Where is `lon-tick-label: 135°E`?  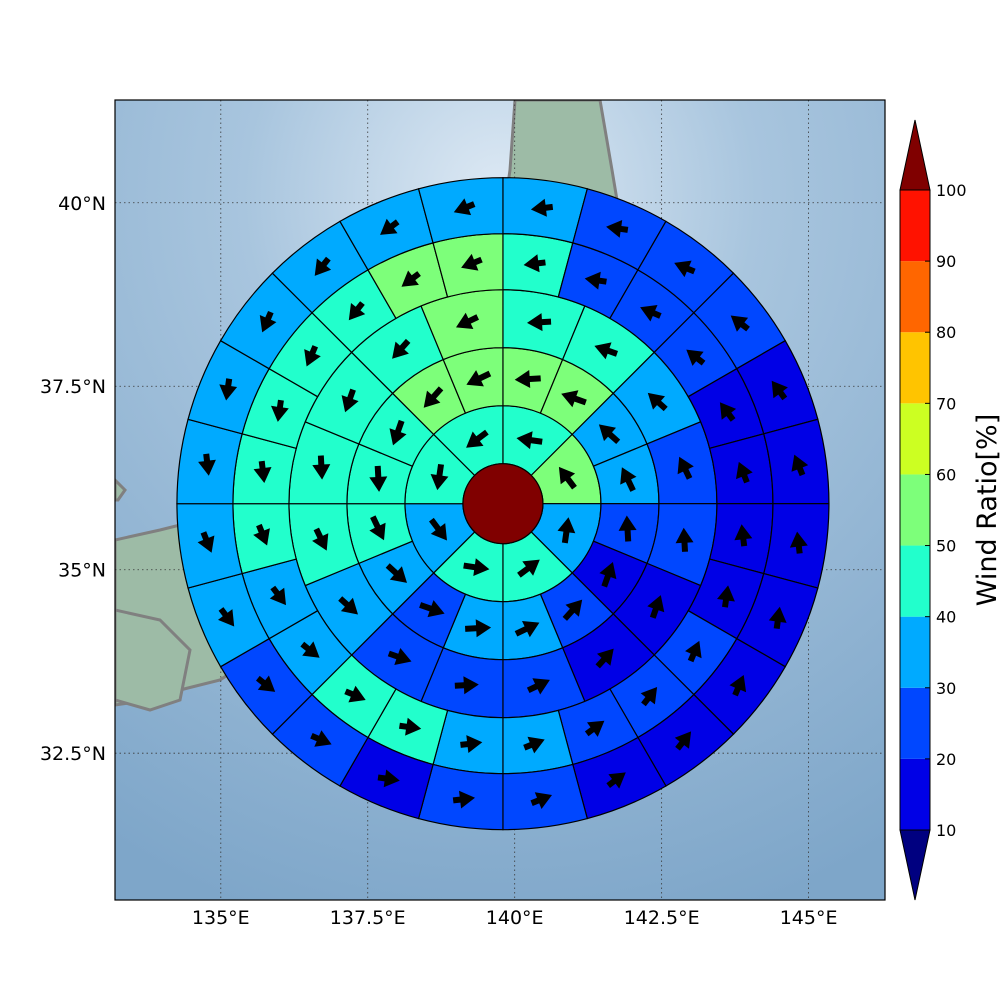 lon-tick-label: 135°E is located at coordinates (221, 918).